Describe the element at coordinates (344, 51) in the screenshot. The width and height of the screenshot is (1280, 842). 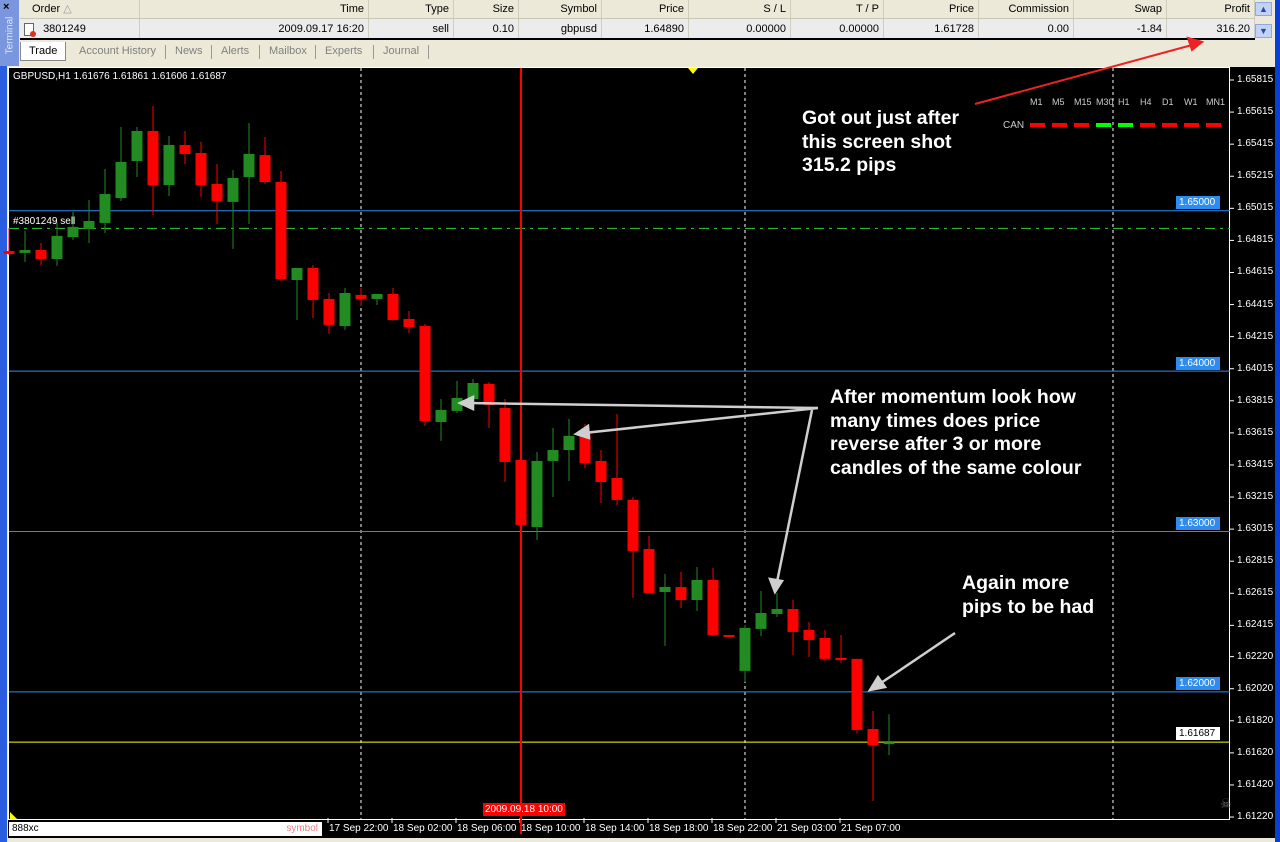
I see `tab-experts: Experts` at that location.